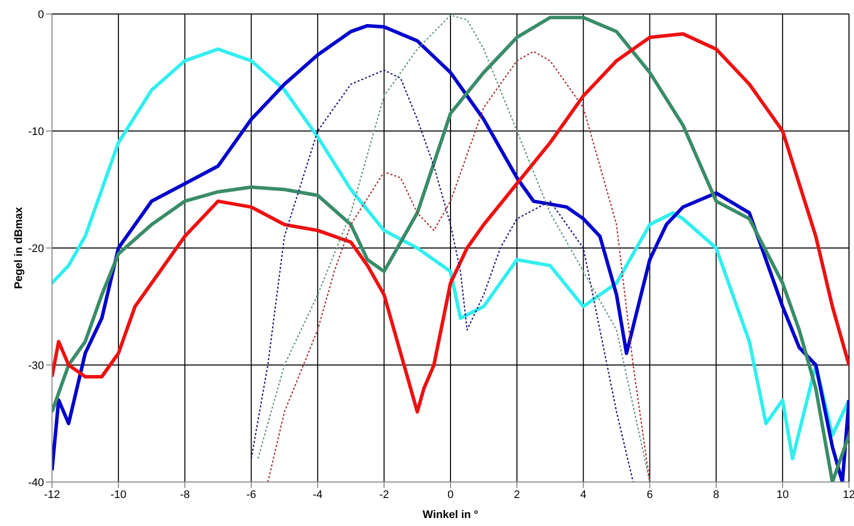 This screenshot has width=854, height=526. I want to click on y-tick-label: -20, so click(36, 248).